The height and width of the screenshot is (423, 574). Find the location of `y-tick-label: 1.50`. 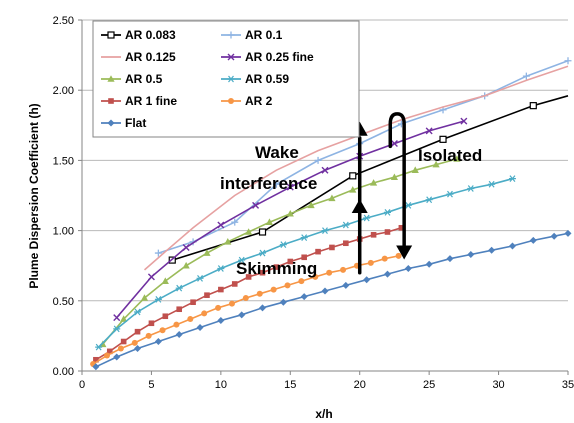

y-tick-label: 1.50 is located at coordinates (63, 161).